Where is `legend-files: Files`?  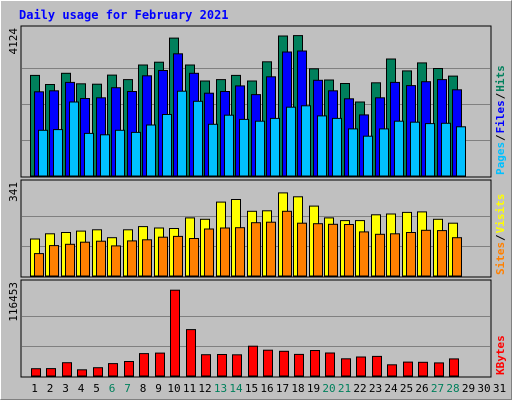 legend-files: Files is located at coordinates (500, 116).